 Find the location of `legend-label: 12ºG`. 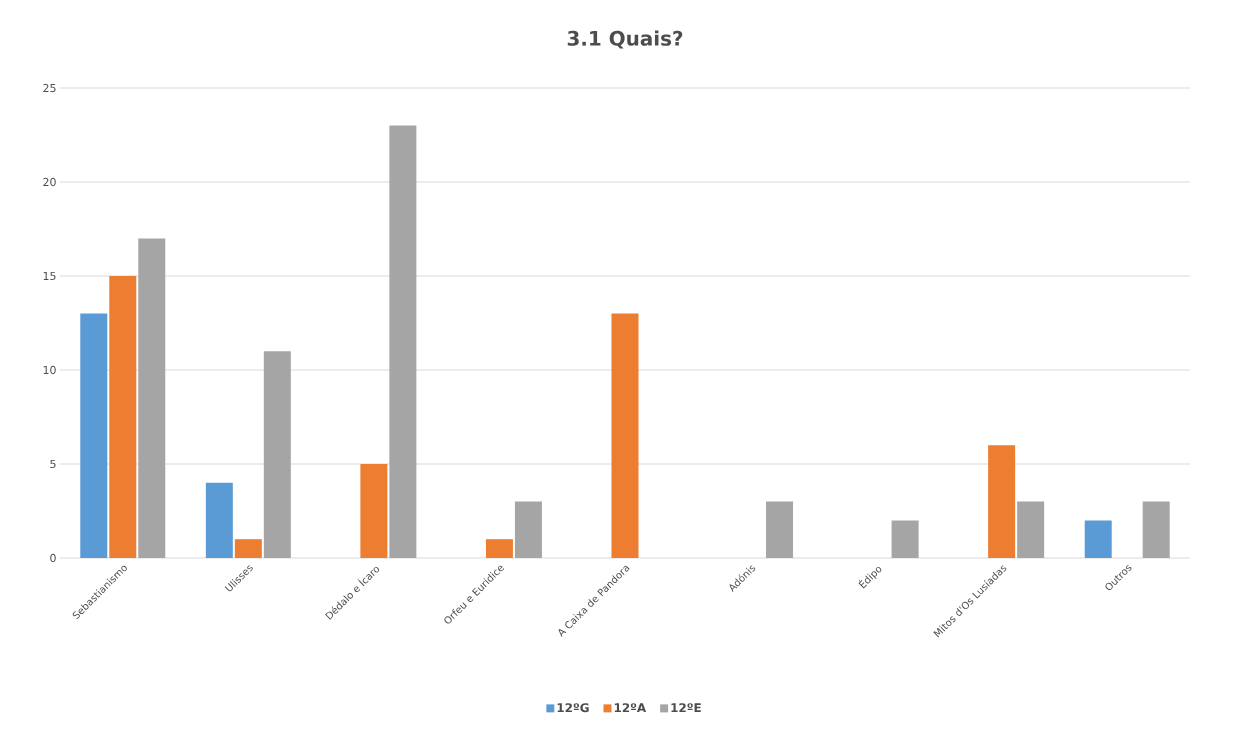

legend-label: 12ºG is located at coordinates (573, 708).